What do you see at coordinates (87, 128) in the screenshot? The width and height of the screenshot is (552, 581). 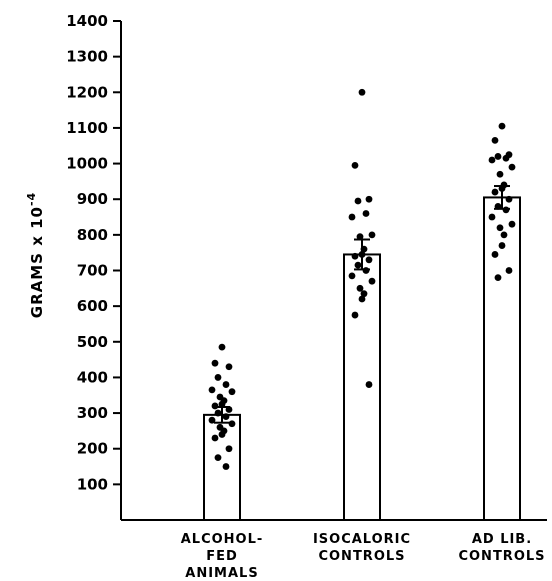 I see `y-tick-label: 1100` at bounding box center [87, 128].